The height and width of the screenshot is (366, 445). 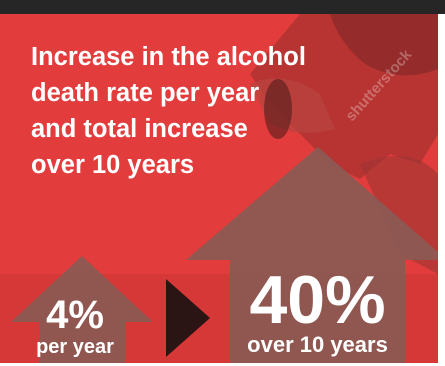 I want to click on stat-ten-year-value: 40%, so click(x=317, y=300).